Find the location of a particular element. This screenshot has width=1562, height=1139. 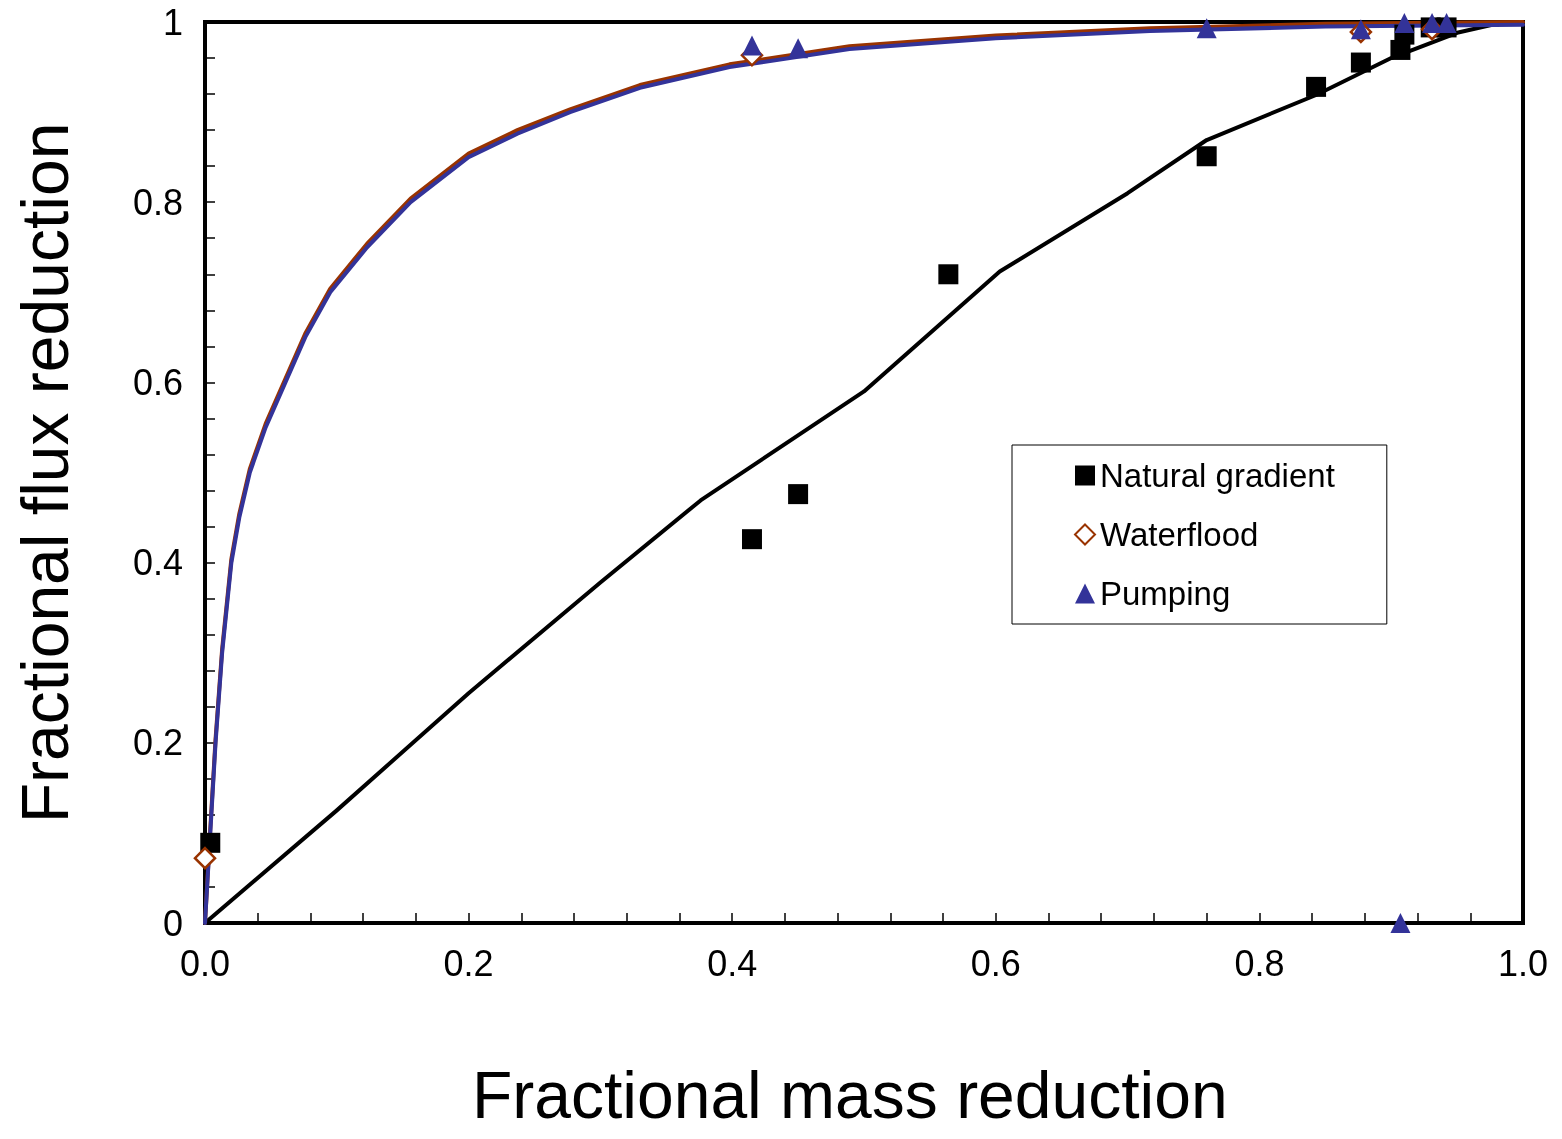

legend-label: Natural gradient is located at coordinates (1217, 475).